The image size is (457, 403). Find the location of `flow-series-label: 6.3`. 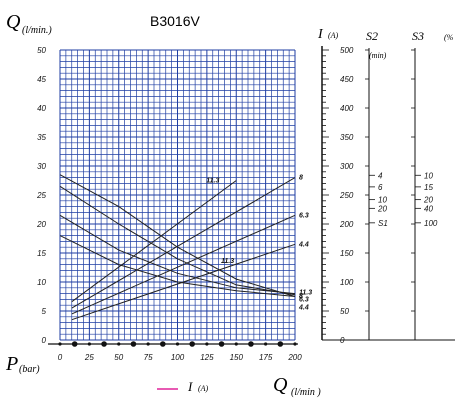

flow-series-label: 6.3 is located at coordinates (304, 300).